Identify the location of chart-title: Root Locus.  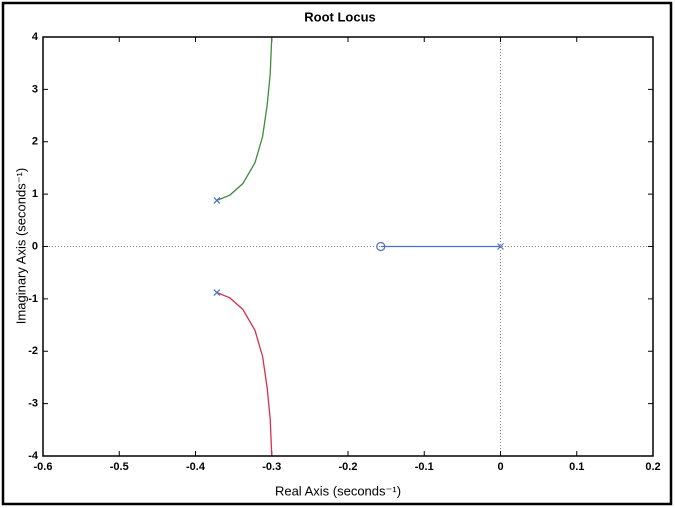
(340, 16).